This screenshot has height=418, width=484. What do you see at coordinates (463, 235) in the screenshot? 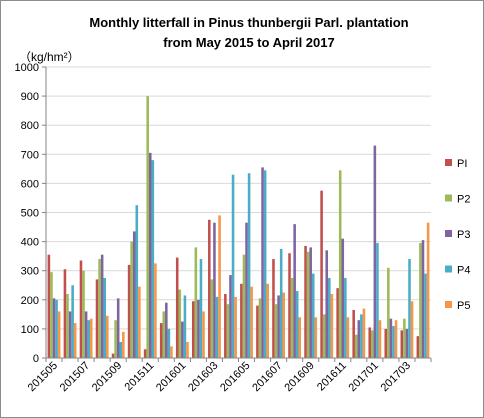
I see `legend-label-p3: P3` at bounding box center [463, 235].